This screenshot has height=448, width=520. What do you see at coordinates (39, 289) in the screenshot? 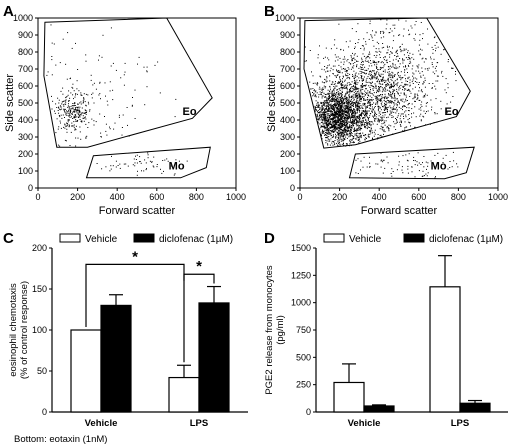
I see `y-tick-label: 150` at bounding box center [39, 289].